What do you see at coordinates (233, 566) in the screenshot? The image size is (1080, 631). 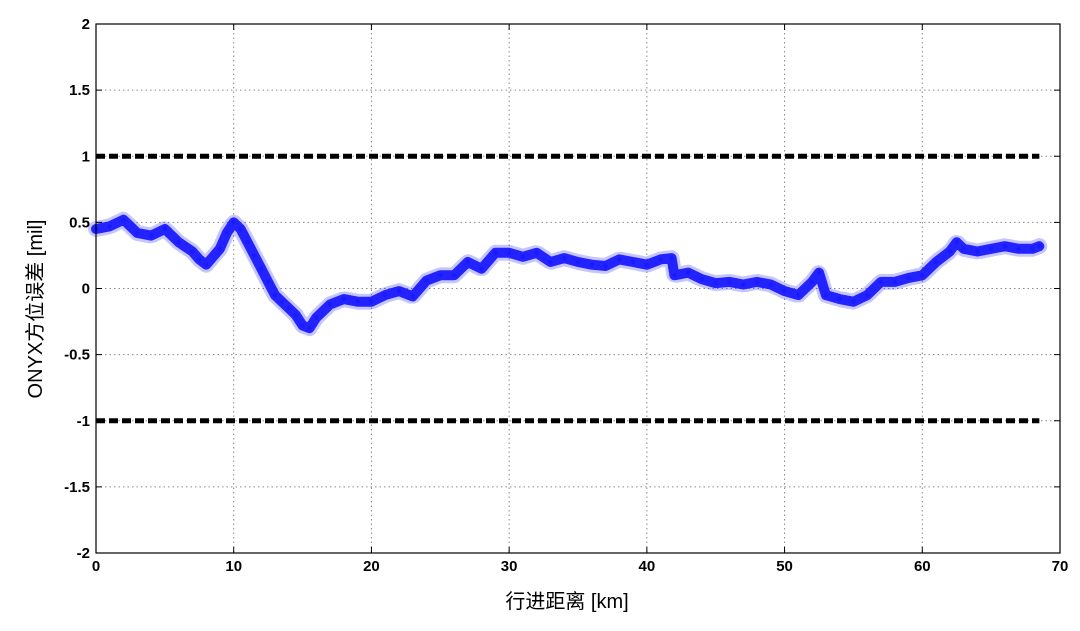 I see `x-tick-label: 10` at bounding box center [233, 566].